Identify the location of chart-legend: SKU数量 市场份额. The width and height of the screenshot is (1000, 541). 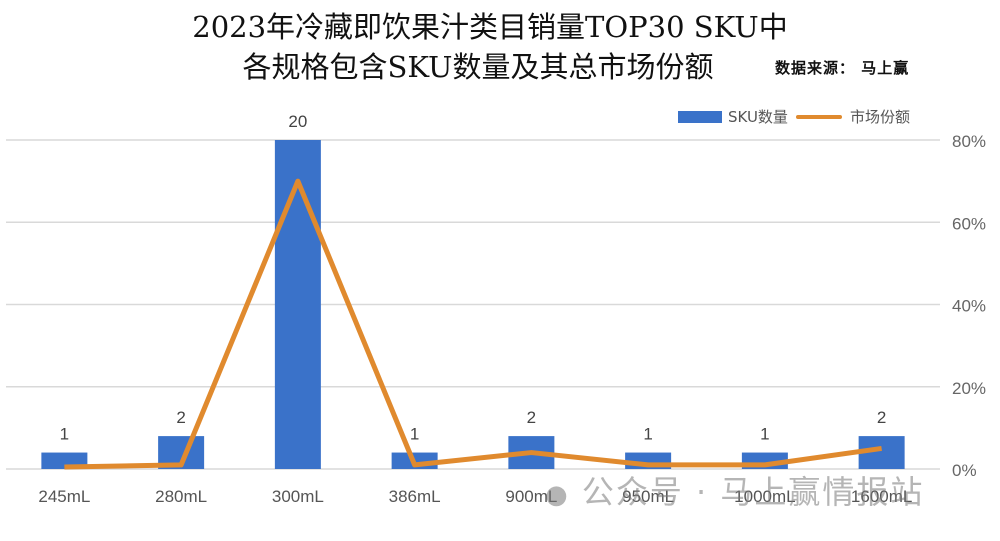
(794, 116).